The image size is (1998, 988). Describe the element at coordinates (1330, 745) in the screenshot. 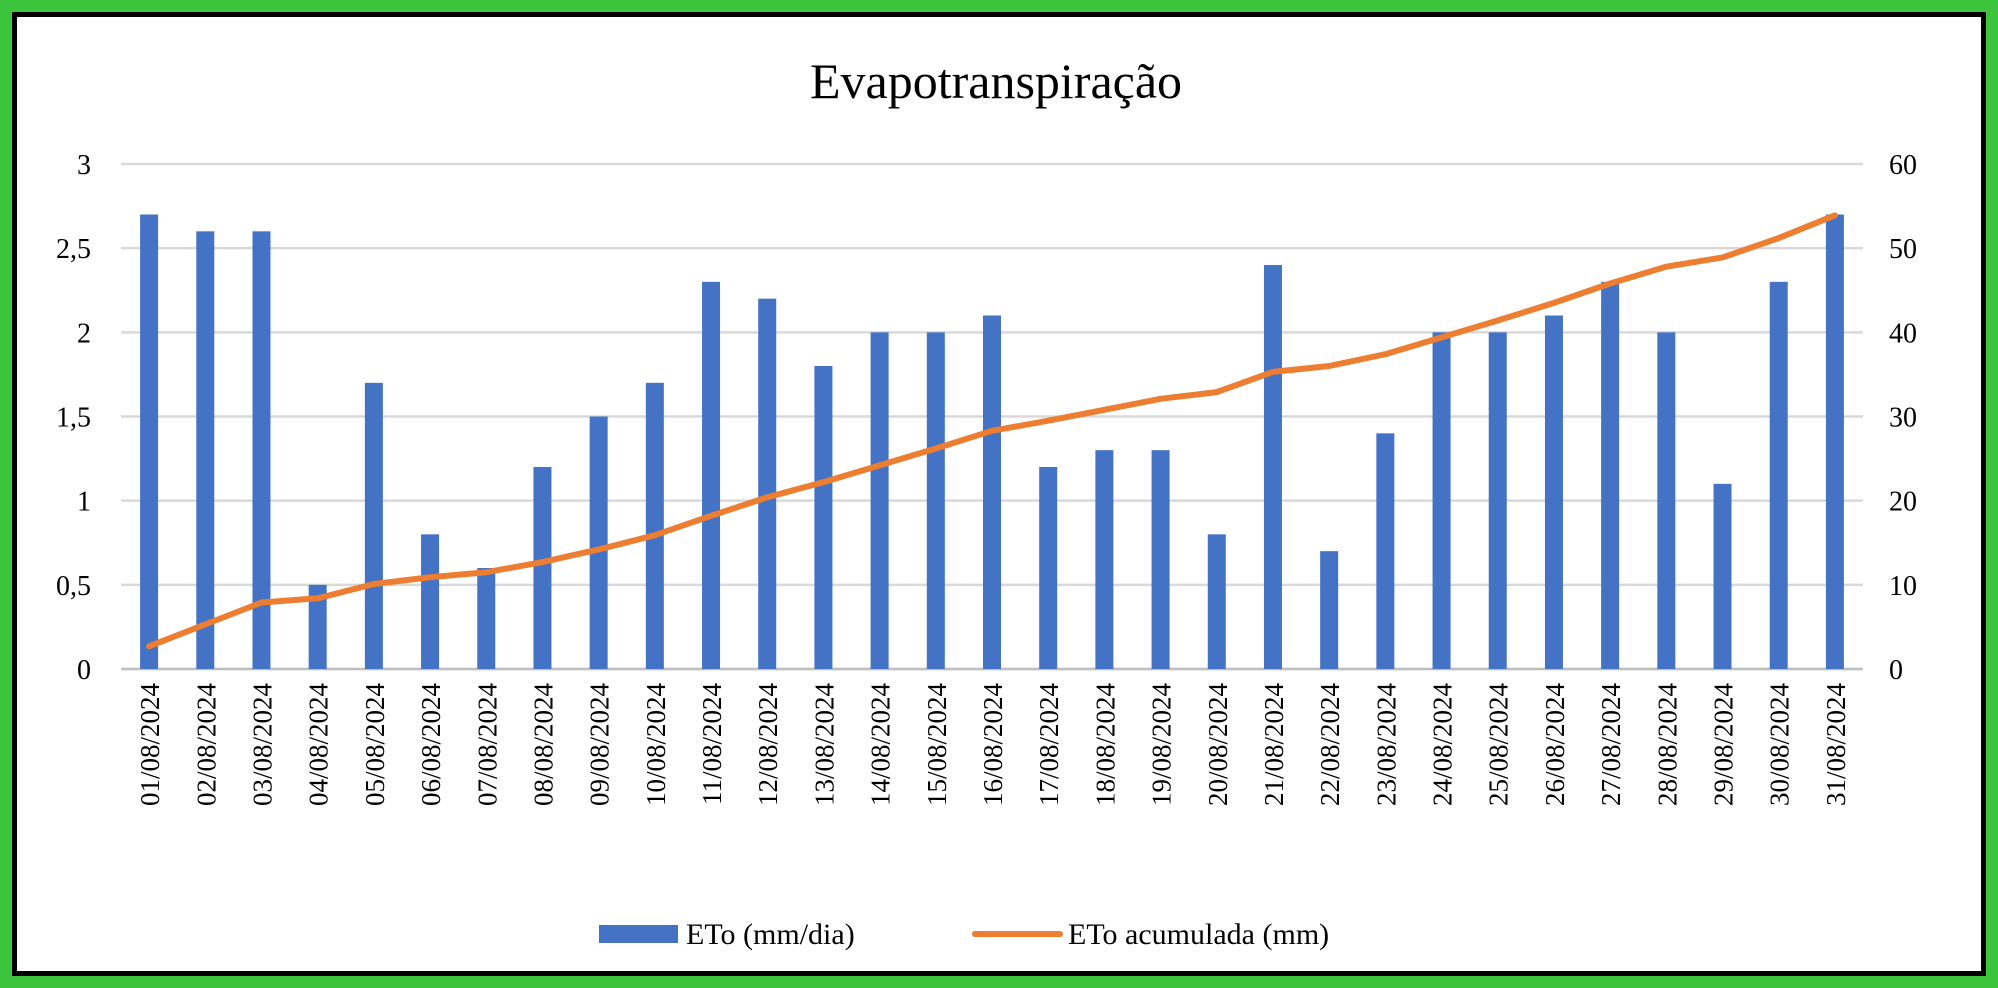

I see `x-tick-label: 22/08/2024` at that location.